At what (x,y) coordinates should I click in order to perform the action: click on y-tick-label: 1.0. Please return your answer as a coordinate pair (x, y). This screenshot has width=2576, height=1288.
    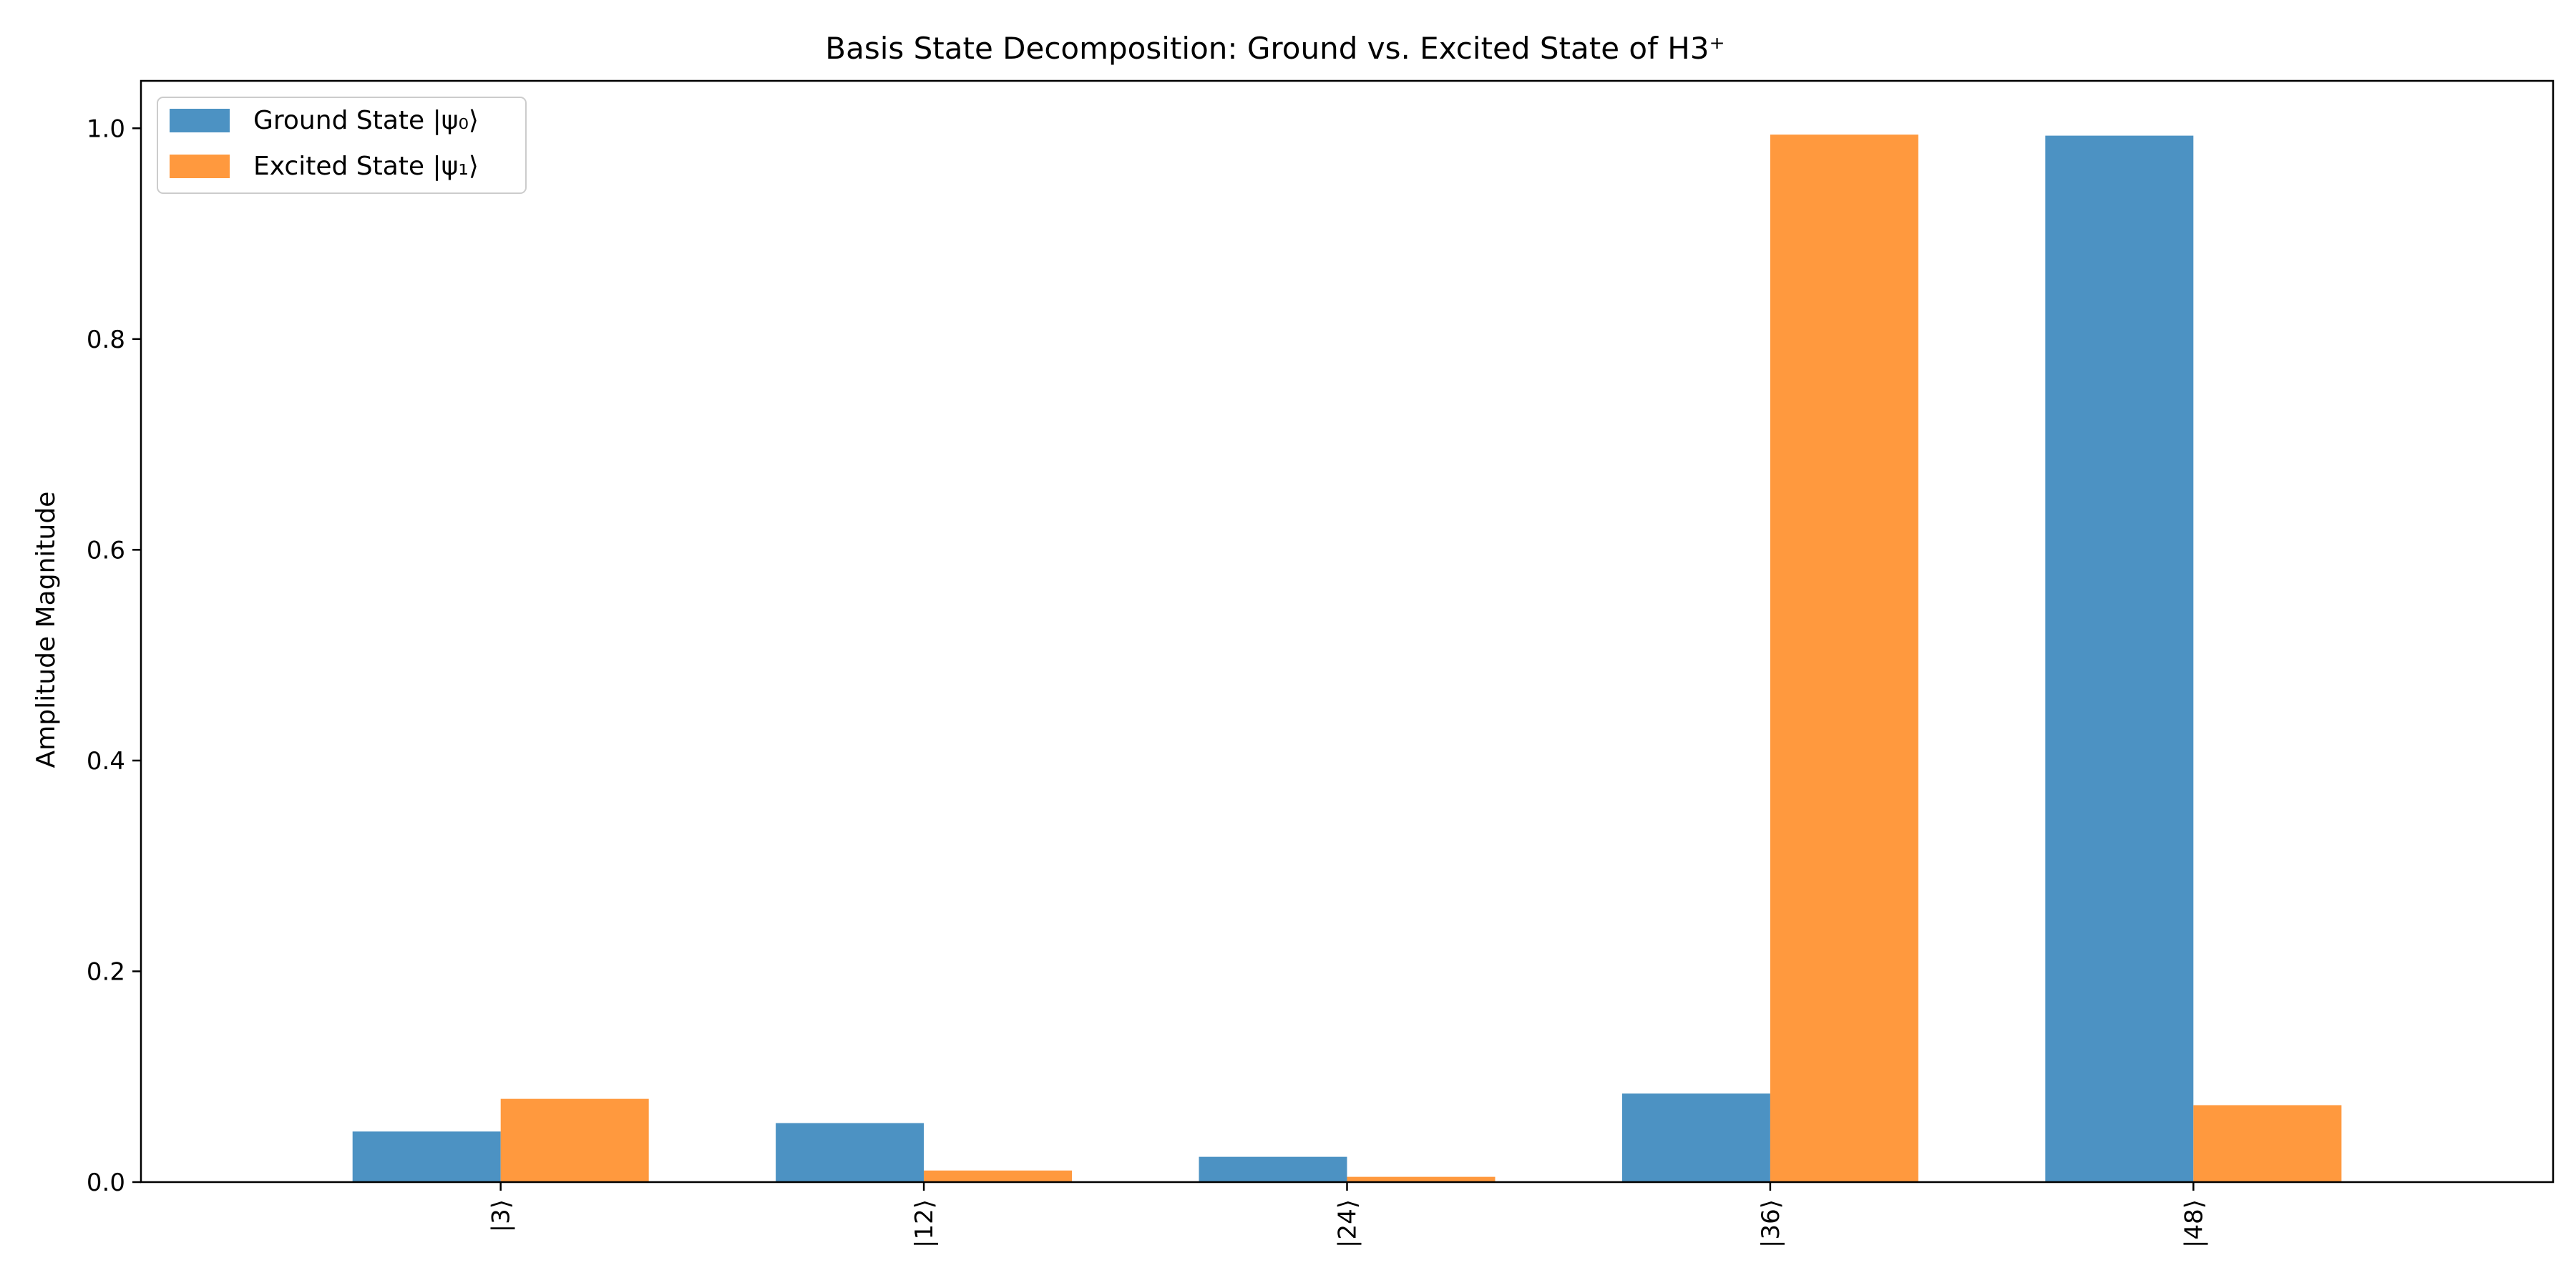
    Looking at the image, I should click on (106, 128).